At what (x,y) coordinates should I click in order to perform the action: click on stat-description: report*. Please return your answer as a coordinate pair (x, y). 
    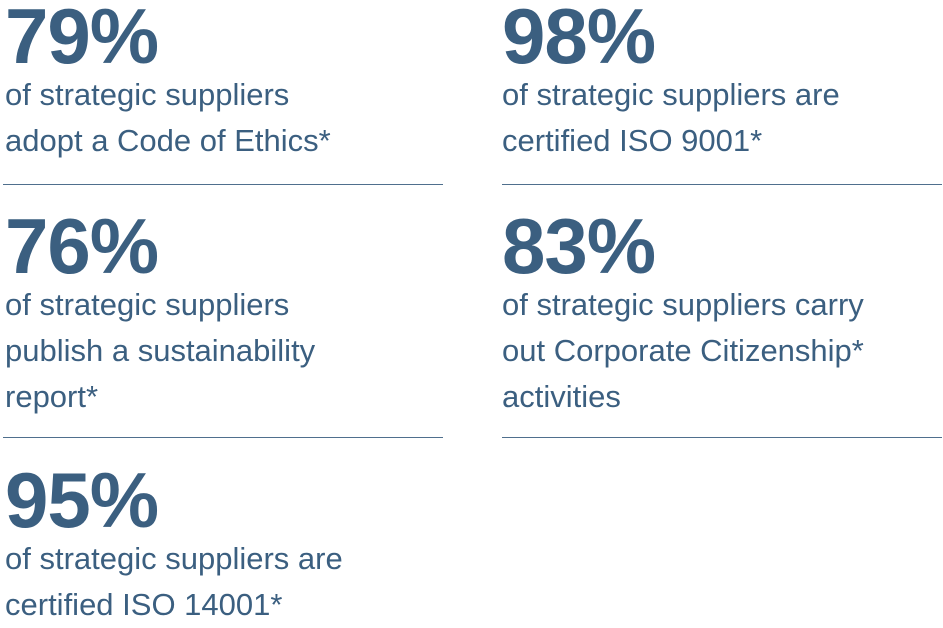
    Looking at the image, I should click on (52, 396).